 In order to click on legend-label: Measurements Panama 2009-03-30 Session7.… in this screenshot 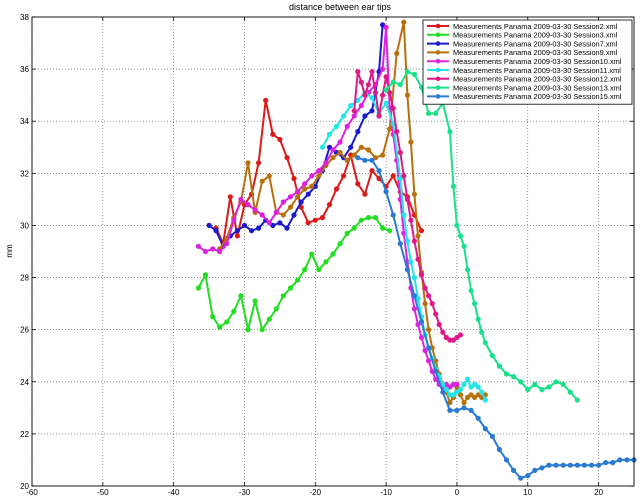, I will do `click(535, 43)`.